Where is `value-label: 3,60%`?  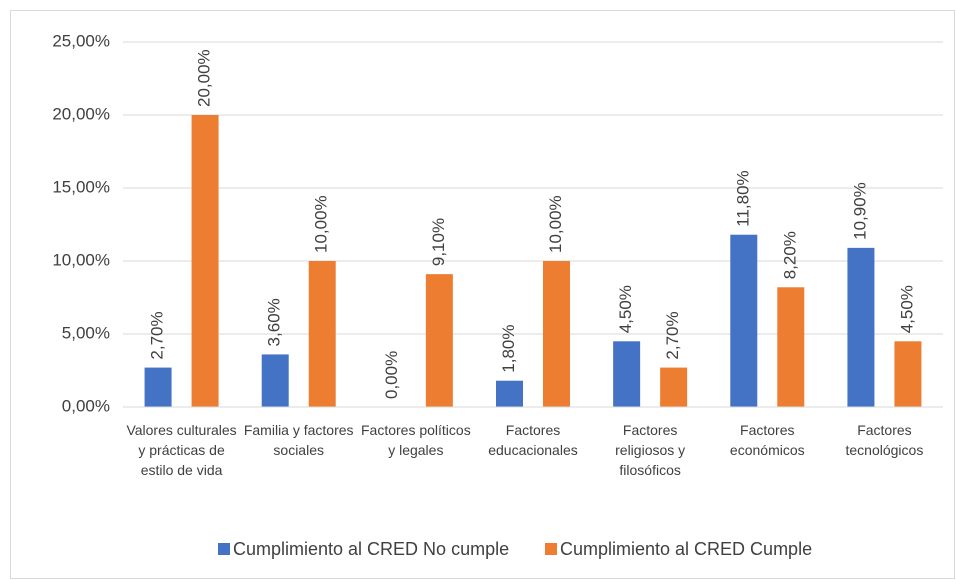
value-label: 3,60% is located at coordinates (274, 322).